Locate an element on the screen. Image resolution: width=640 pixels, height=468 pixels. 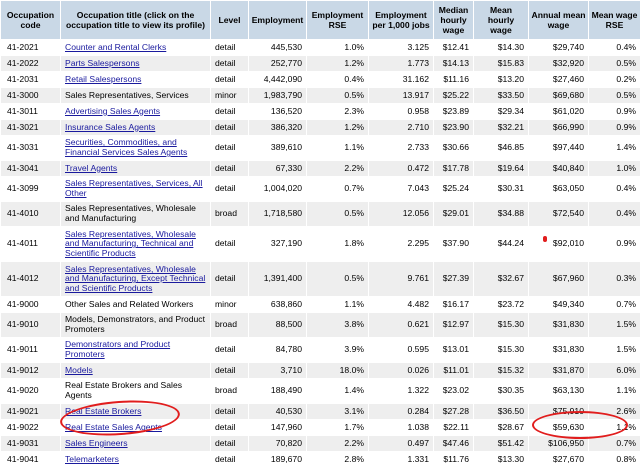
occupation-title-link: Advertising Sales Agents is located at coordinates (112, 111).